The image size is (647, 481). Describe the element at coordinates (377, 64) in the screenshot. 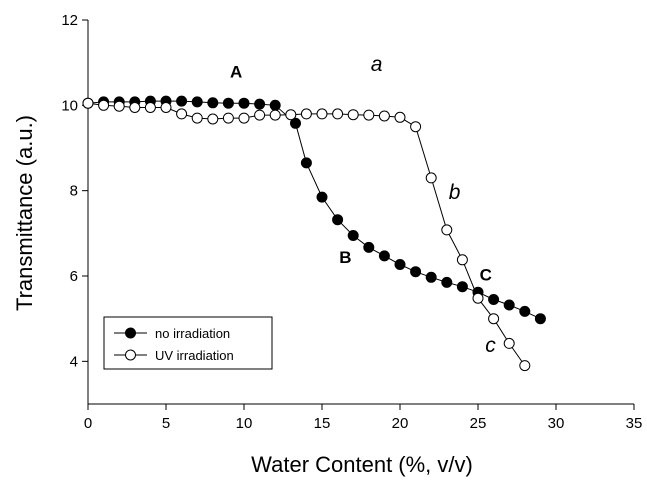

I see `annotation-label: a` at that location.